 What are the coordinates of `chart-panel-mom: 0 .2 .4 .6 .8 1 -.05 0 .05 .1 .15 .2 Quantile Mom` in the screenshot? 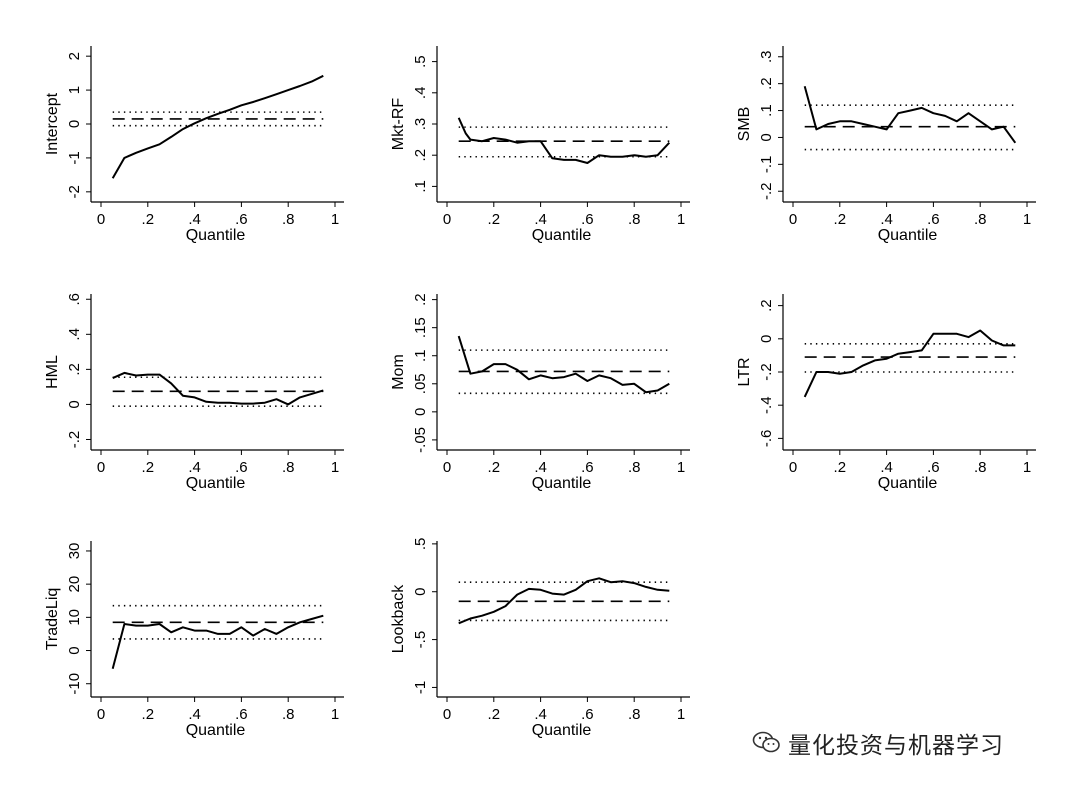 It's located at (540, 392).